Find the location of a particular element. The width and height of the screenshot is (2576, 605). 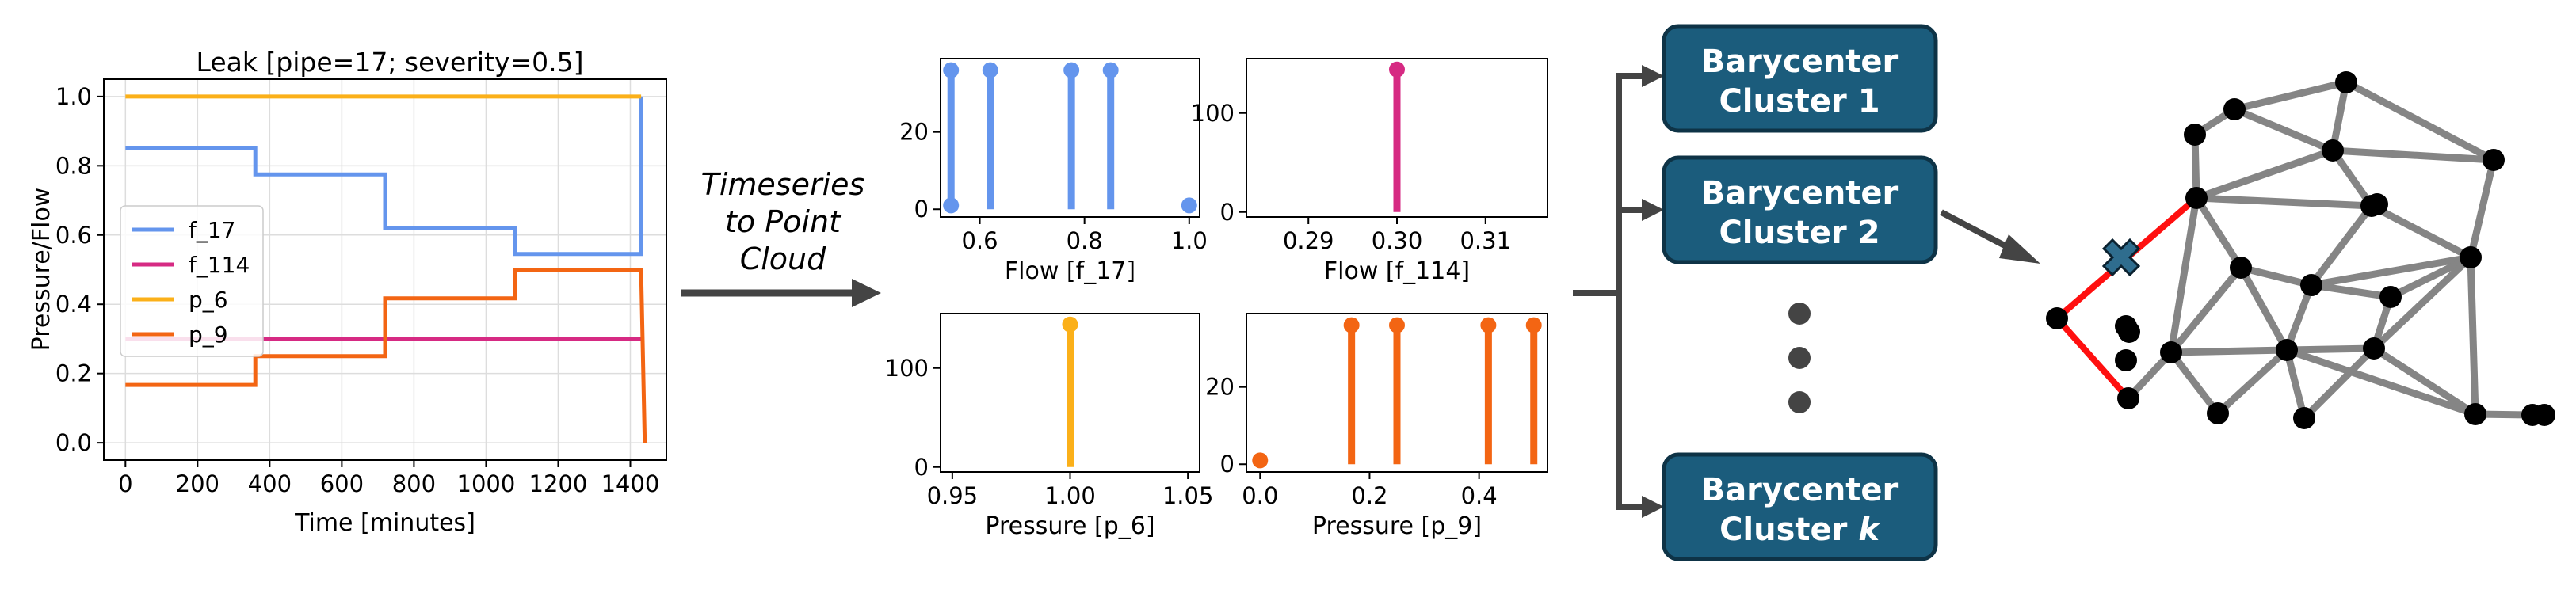

x-tick-label: 400 is located at coordinates (270, 484).